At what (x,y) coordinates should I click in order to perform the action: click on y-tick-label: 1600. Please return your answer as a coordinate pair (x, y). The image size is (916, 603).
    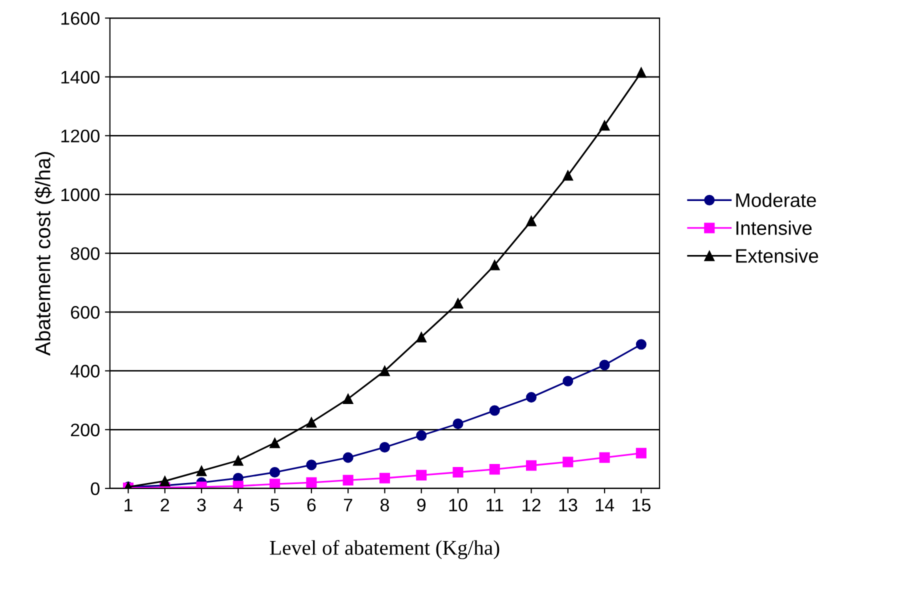
    Looking at the image, I should click on (80, 18).